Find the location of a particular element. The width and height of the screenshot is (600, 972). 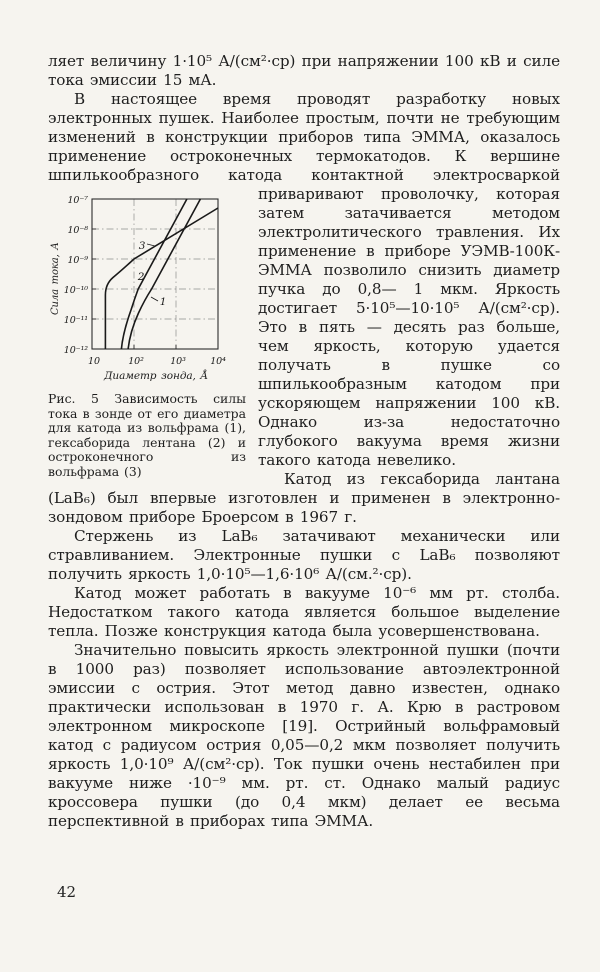

y-tick-label: 10⁻⁷ is located at coordinates (77, 200).